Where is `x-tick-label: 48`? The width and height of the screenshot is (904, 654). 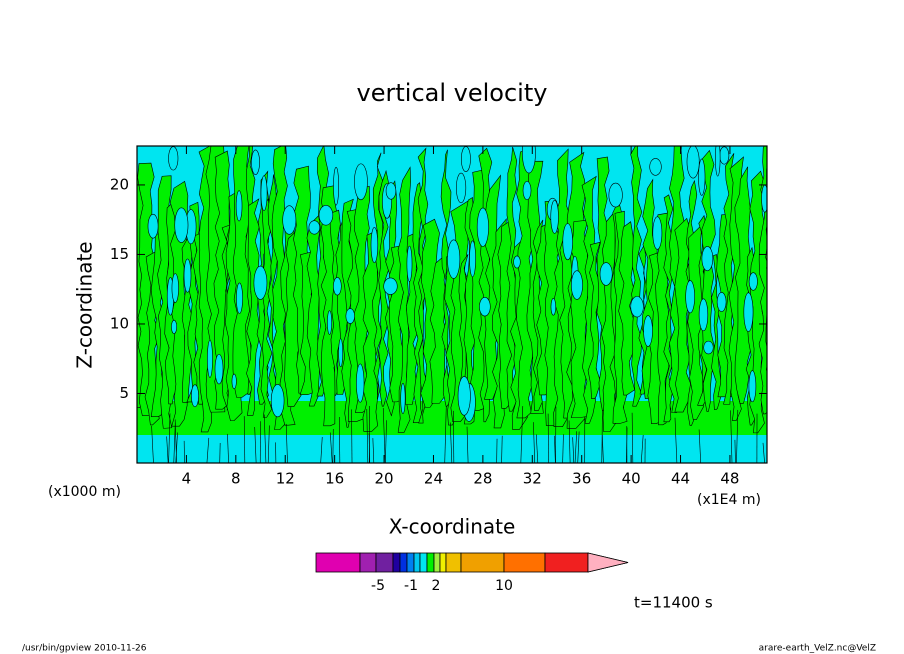 x-tick-label: 48 is located at coordinates (729, 479).